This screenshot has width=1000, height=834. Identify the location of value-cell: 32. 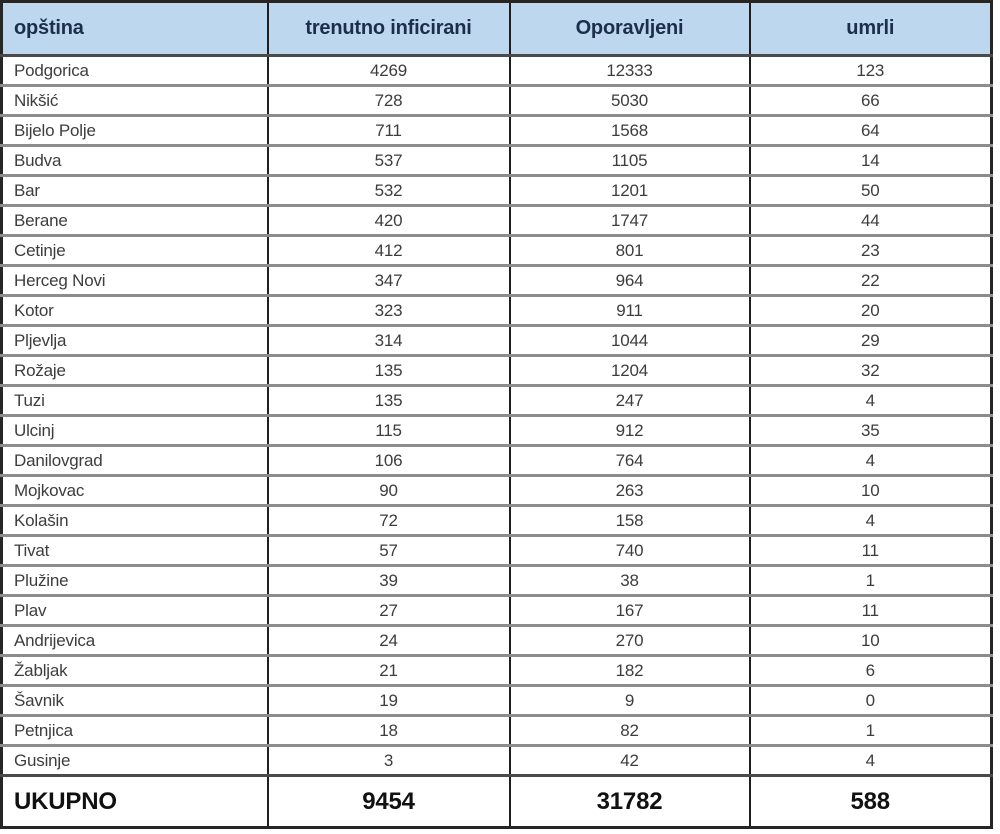
(870, 371).